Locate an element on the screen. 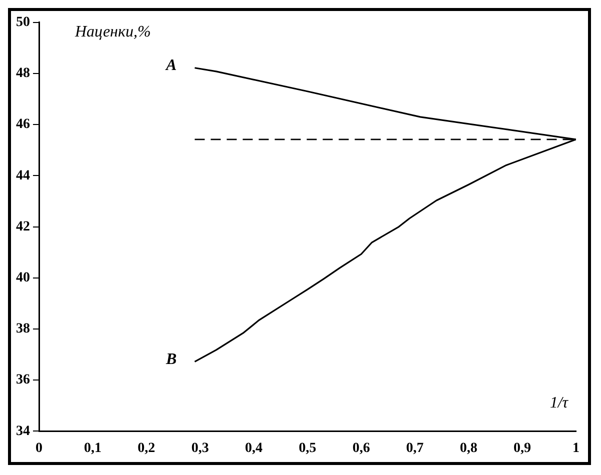  y-tick-label: 36 is located at coordinates (23, 380).